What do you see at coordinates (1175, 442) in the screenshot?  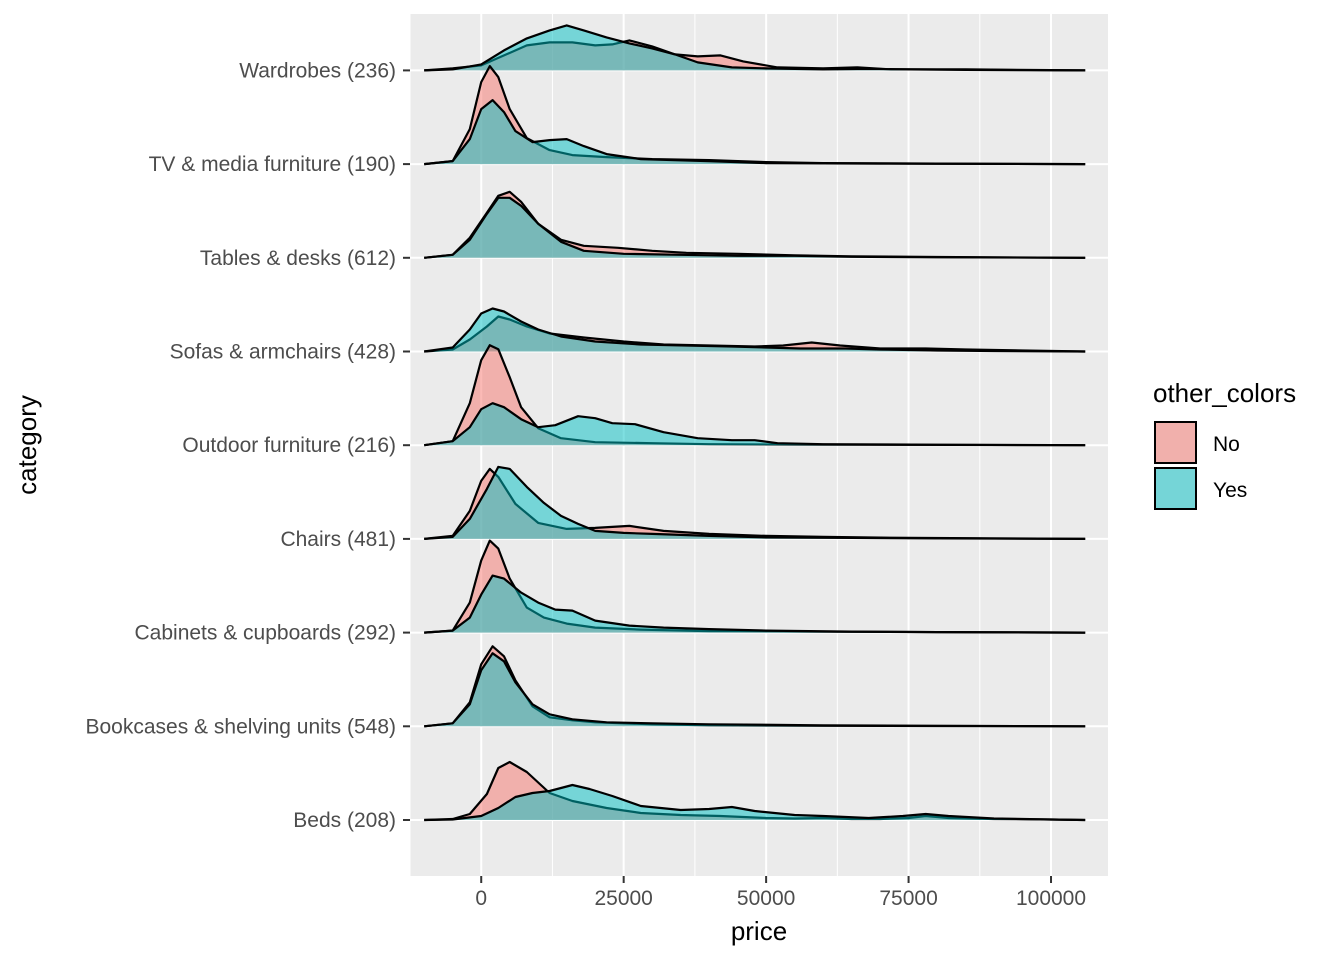 I see `legend-swatch-no` at bounding box center [1175, 442].